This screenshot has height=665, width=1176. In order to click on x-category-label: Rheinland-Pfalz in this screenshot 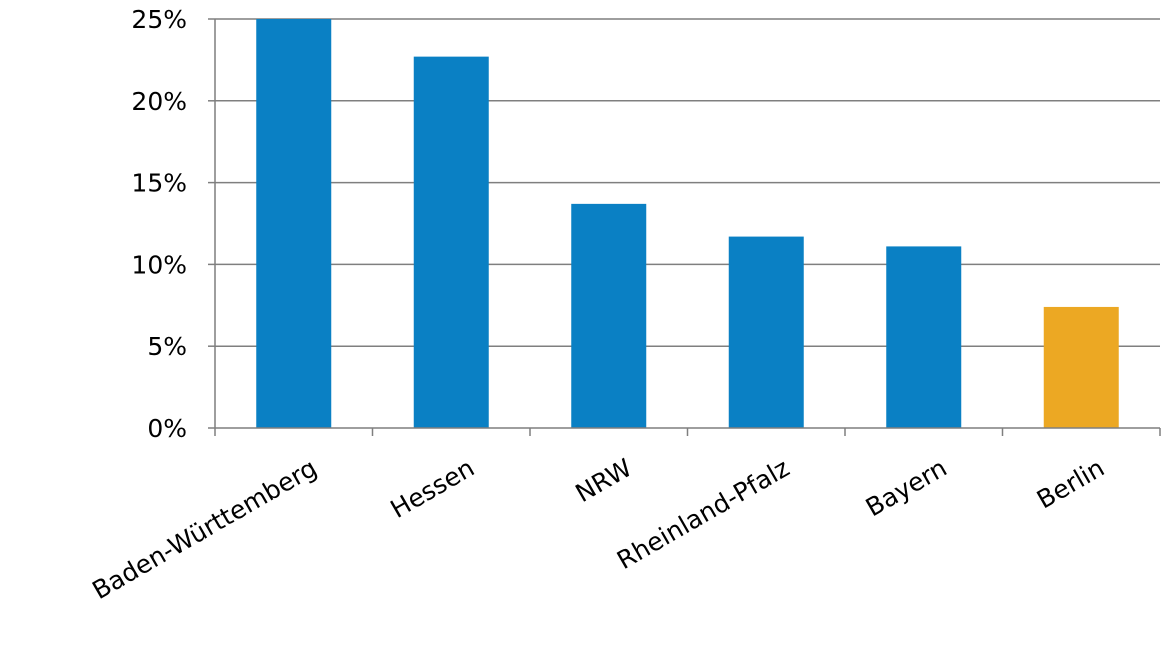, I will do `click(703, 514)`.